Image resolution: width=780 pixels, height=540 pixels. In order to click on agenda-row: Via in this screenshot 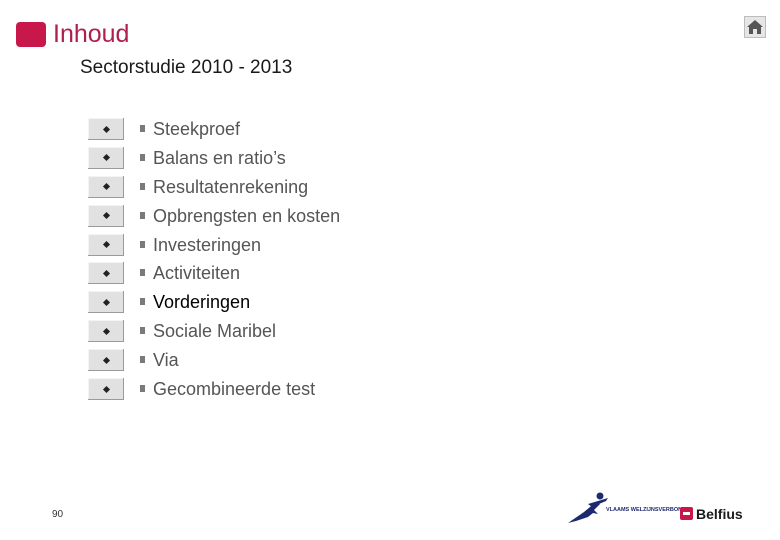, I will do `click(287, 360)`.